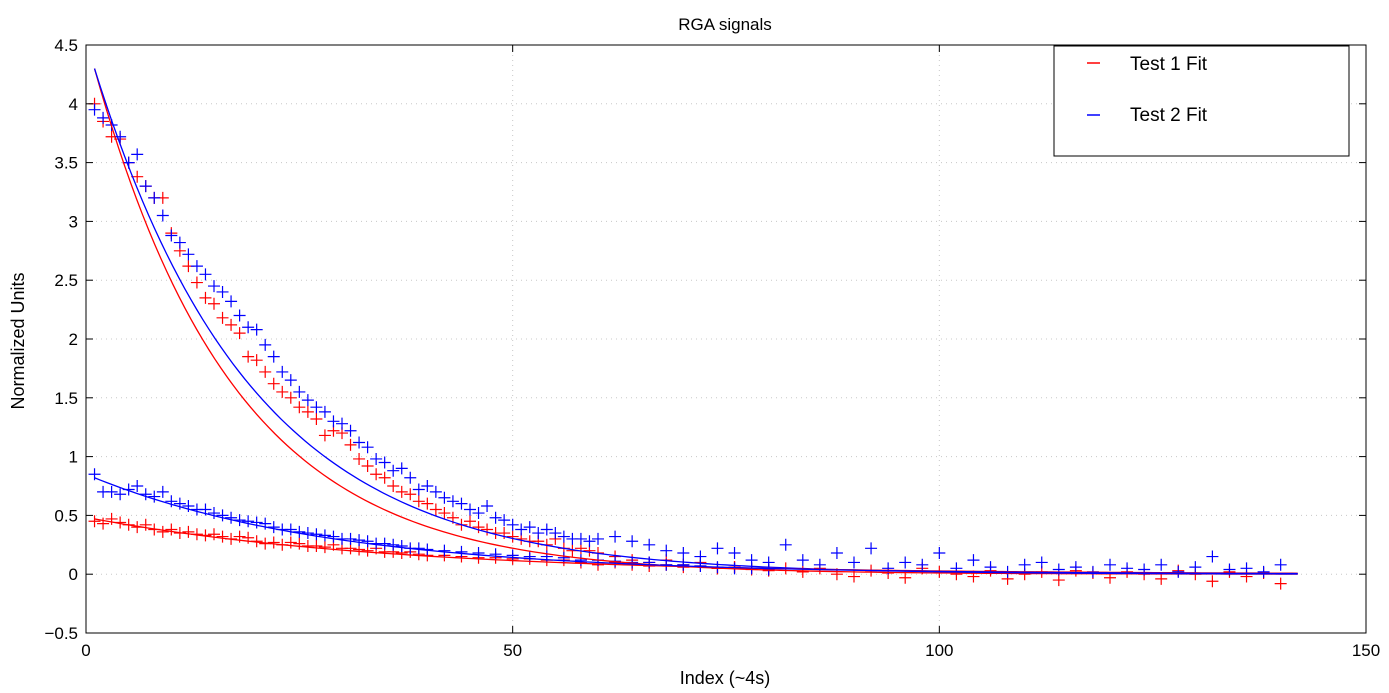 The width and height of the screenshot is (1389, 693). I want to click on y-axis-label: Normalized Units, so click(18, 340).